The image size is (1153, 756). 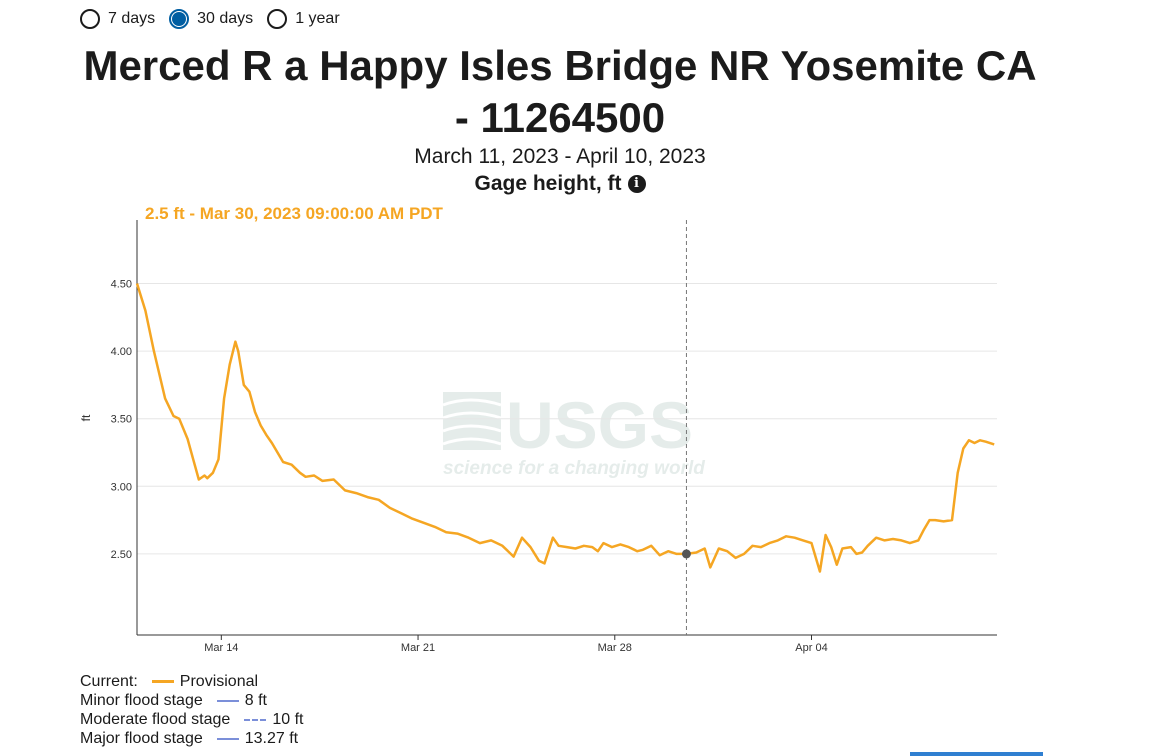 I want to click on radio-7-days, so click(x=90, y=19).